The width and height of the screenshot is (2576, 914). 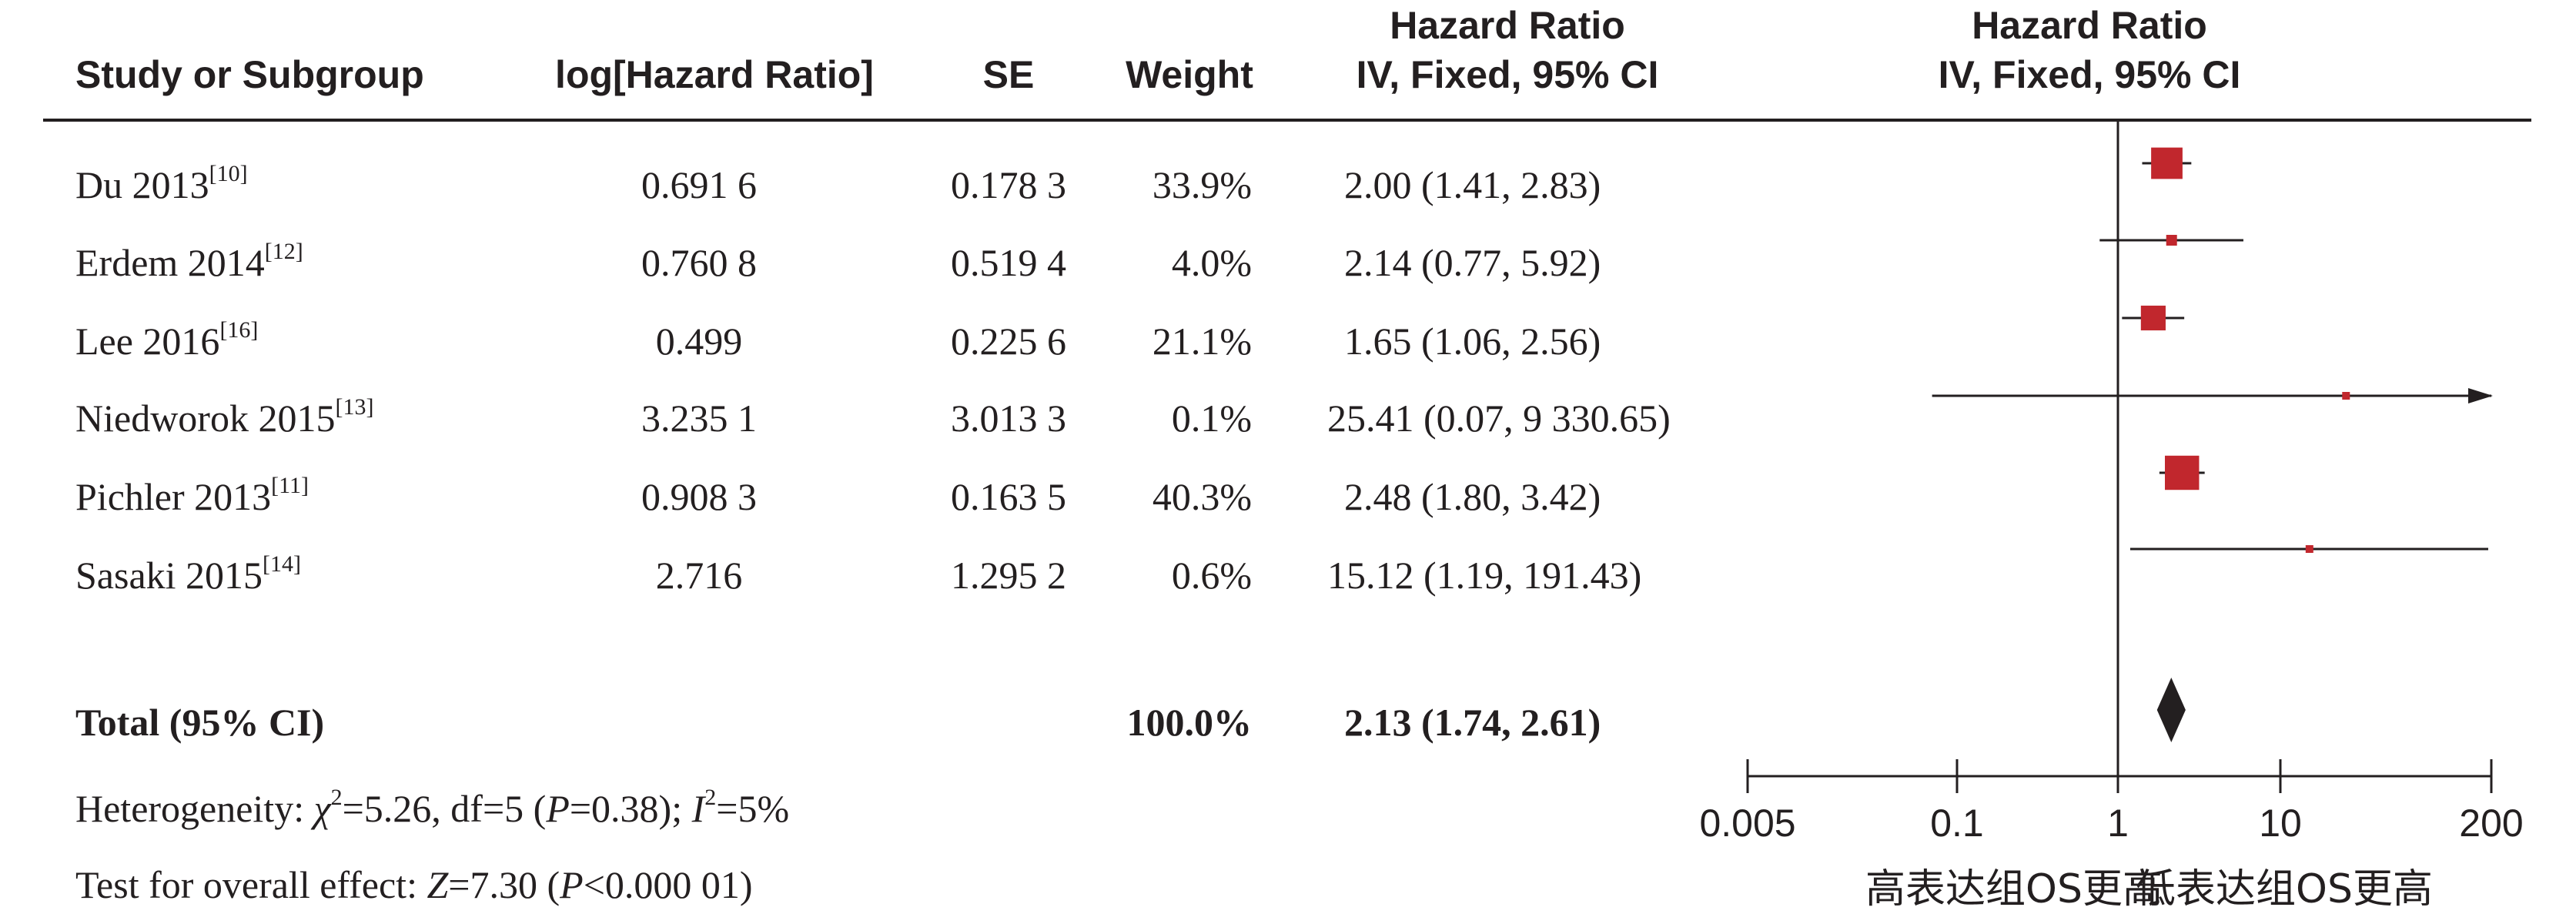 What do you see at coordinates (1957, 823) in the screenshot?
I see `x-tick-label: 0.1` at bounding box center [1957, 823].